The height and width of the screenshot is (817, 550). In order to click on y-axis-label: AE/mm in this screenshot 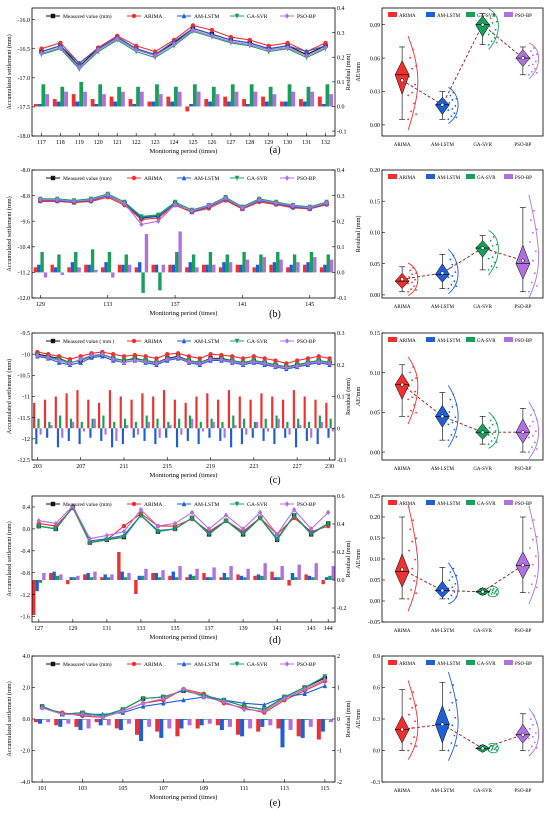, I will do `click(358, 719)`.